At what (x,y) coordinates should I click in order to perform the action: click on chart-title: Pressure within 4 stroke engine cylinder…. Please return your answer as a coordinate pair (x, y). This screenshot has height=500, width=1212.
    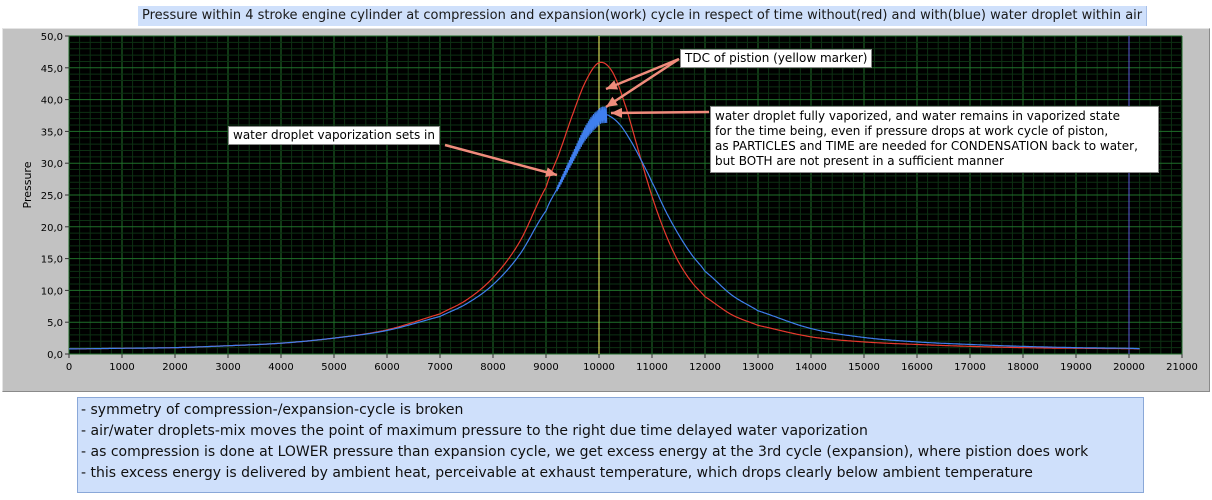
    Looking at the image, I should click on (643, 16).